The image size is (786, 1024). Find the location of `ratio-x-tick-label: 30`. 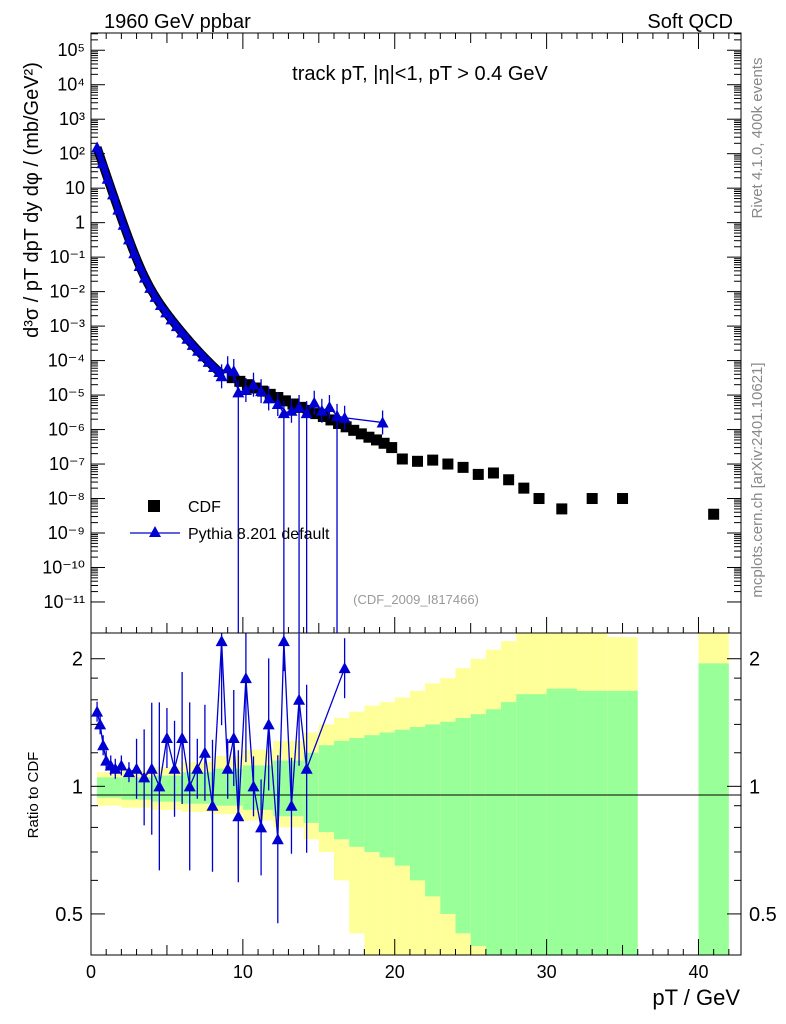

ratio-x-tick-label: 30 is located at coordinates (547, 972).